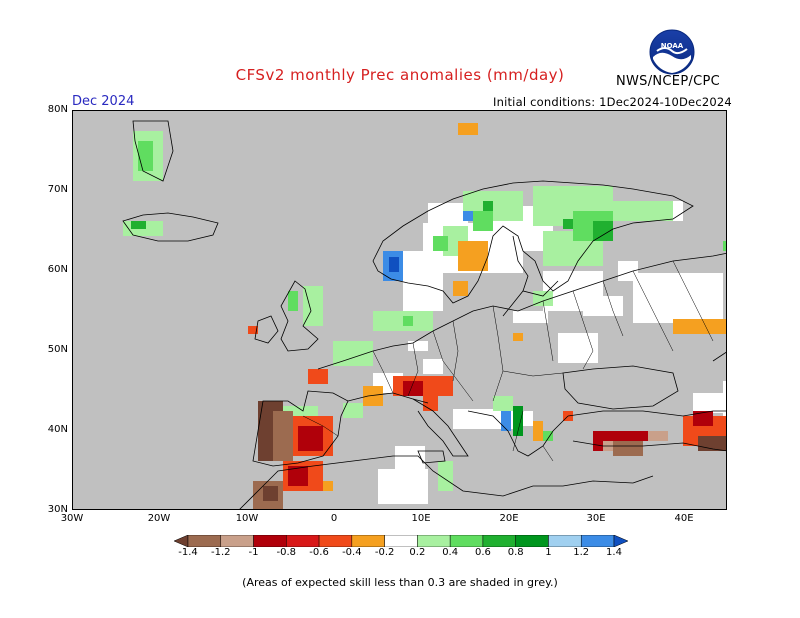 This screenshot has height=618, width=800. Describe the element at coordinates (188, 552) in the screenshot. I see `colorbar-tick-label: -1.4` at that location.